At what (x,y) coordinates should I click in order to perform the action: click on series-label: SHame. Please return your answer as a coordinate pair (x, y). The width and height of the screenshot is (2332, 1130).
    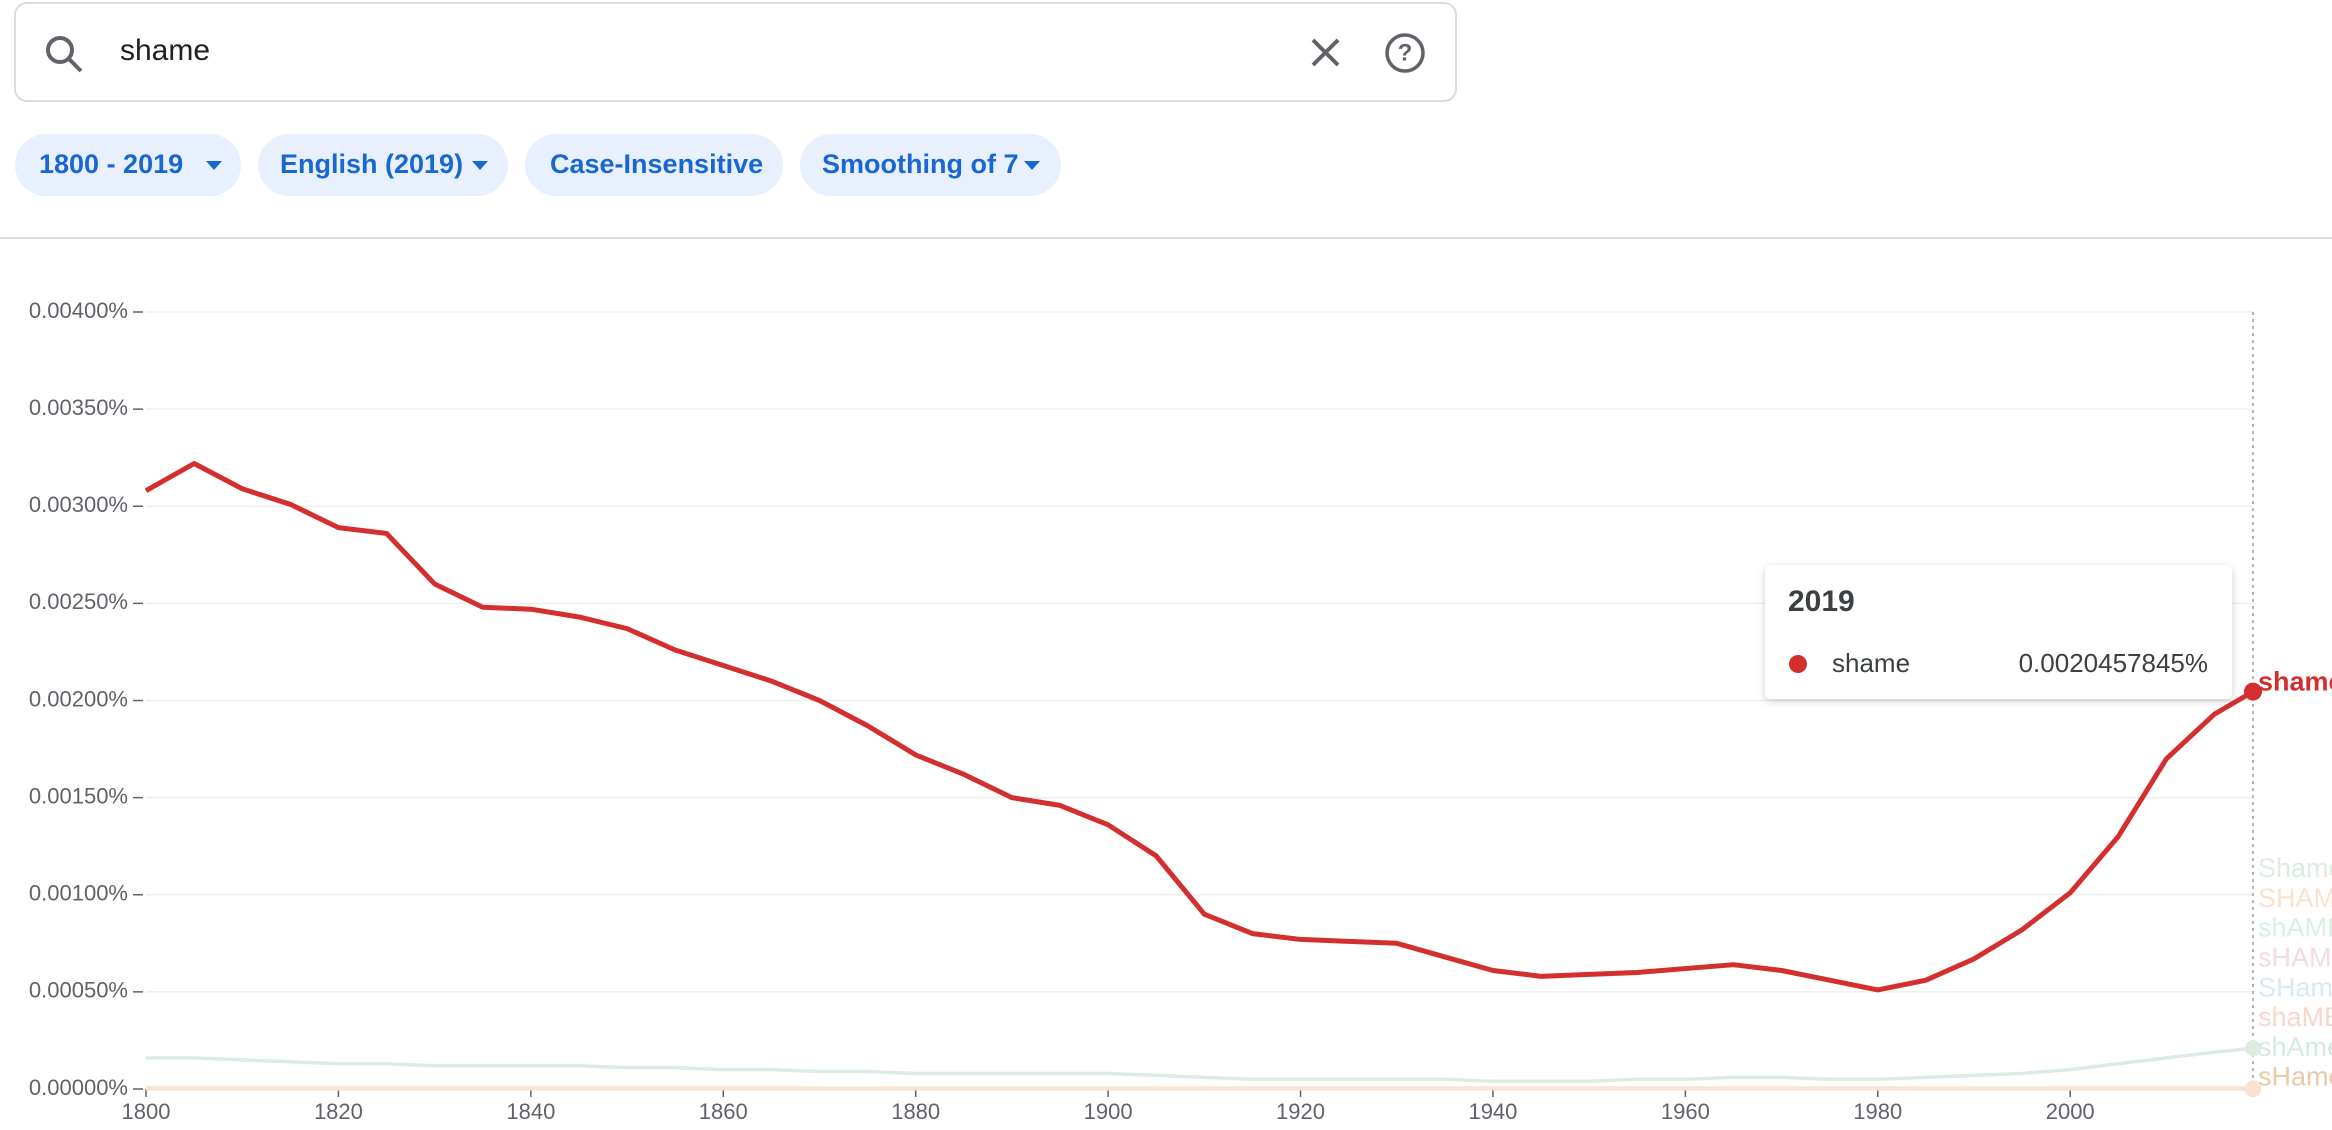
    Looking at the image, I should click on (2295, 987).